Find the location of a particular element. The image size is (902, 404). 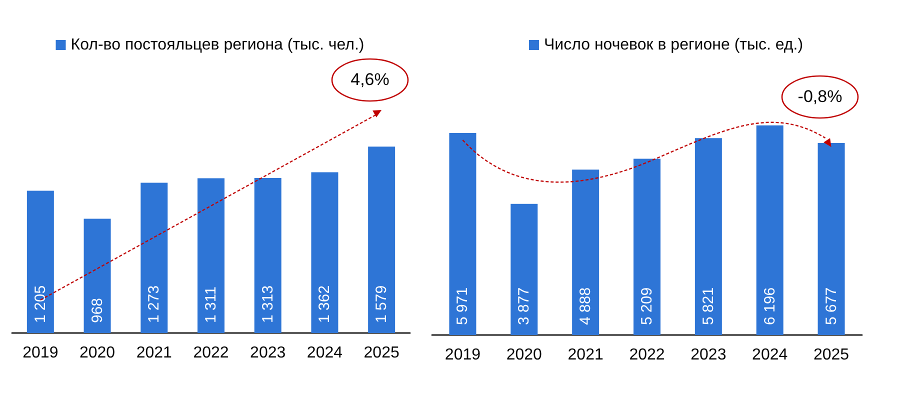

data-label: 5 821 is located at coordinates (708, 306).